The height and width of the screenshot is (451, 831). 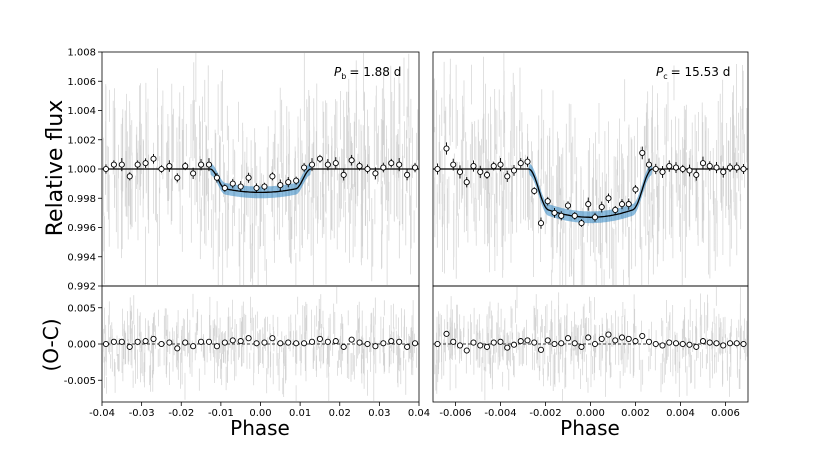 I want to click on x-tick-label: 0.002, so click(x=635, y=413).